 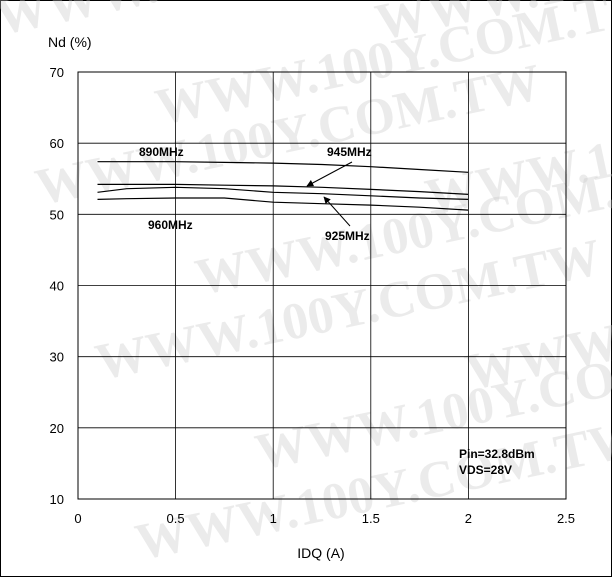 I want to click on series-label-890mhz: 890MHz, so click(x=161, y=152).